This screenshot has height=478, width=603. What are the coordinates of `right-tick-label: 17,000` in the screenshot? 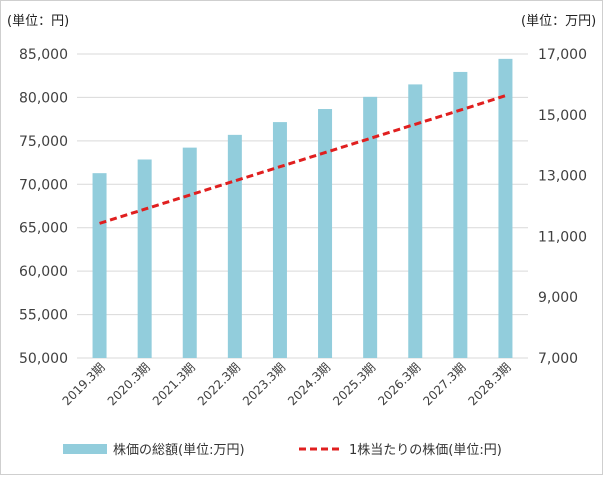 It's located at (562, 55).